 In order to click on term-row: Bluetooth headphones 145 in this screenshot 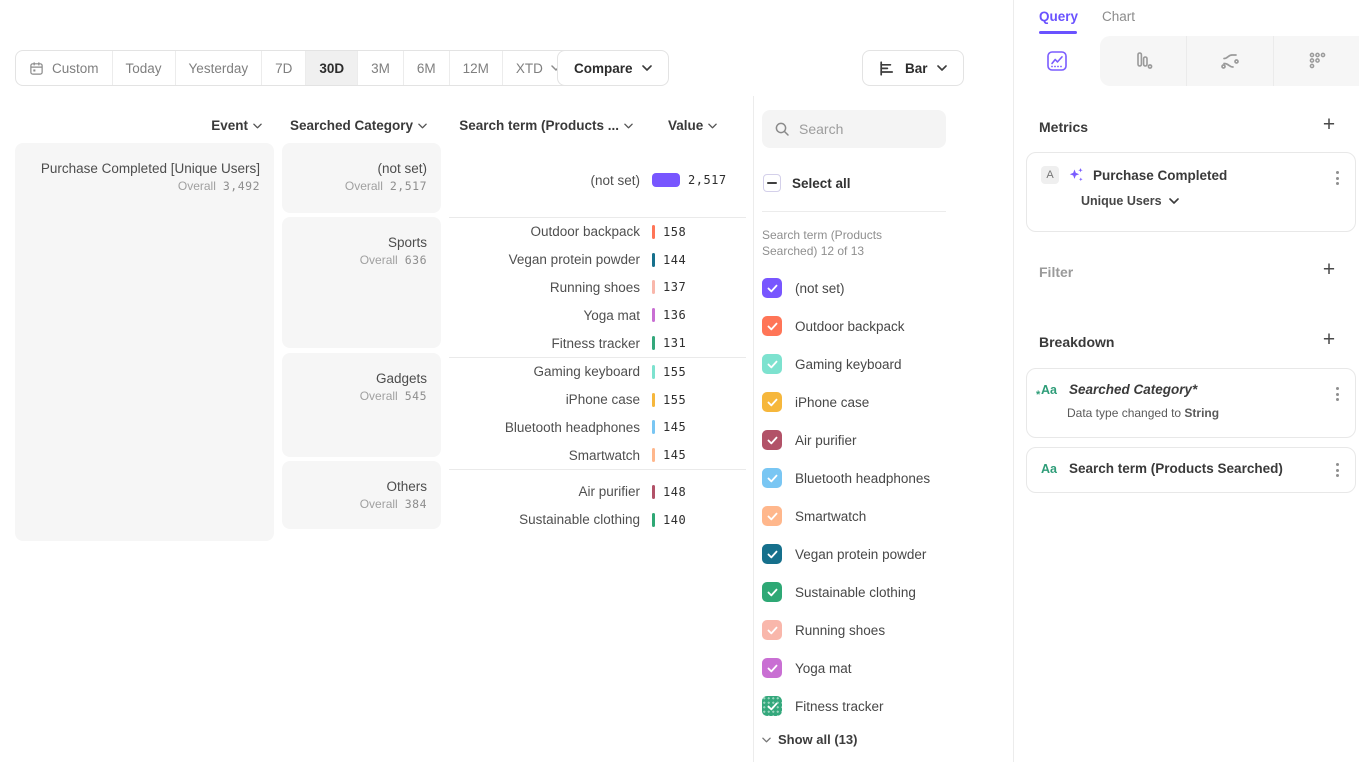, I will do `click(597, 428)`.